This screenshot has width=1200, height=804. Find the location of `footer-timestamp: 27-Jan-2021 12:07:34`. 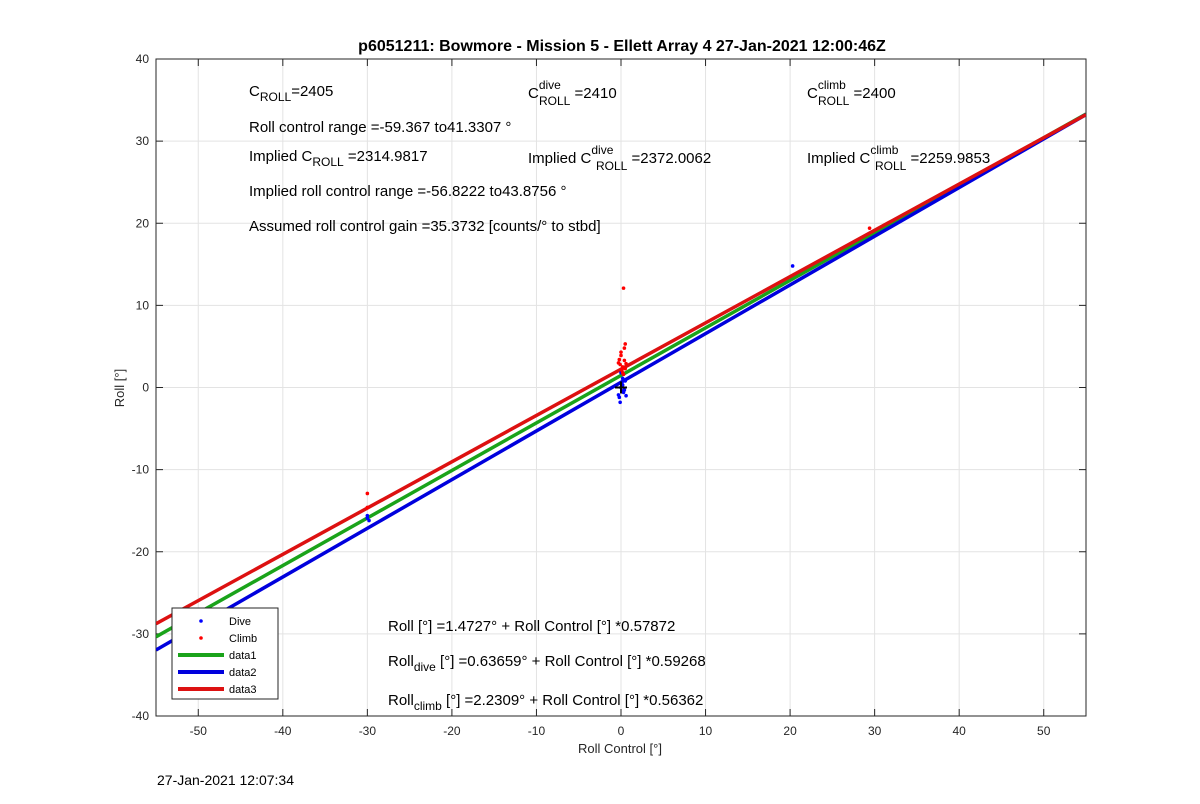

footer-timestamp: 27-Jan-2021 12:07:34 is located at coordinates (225, 780).